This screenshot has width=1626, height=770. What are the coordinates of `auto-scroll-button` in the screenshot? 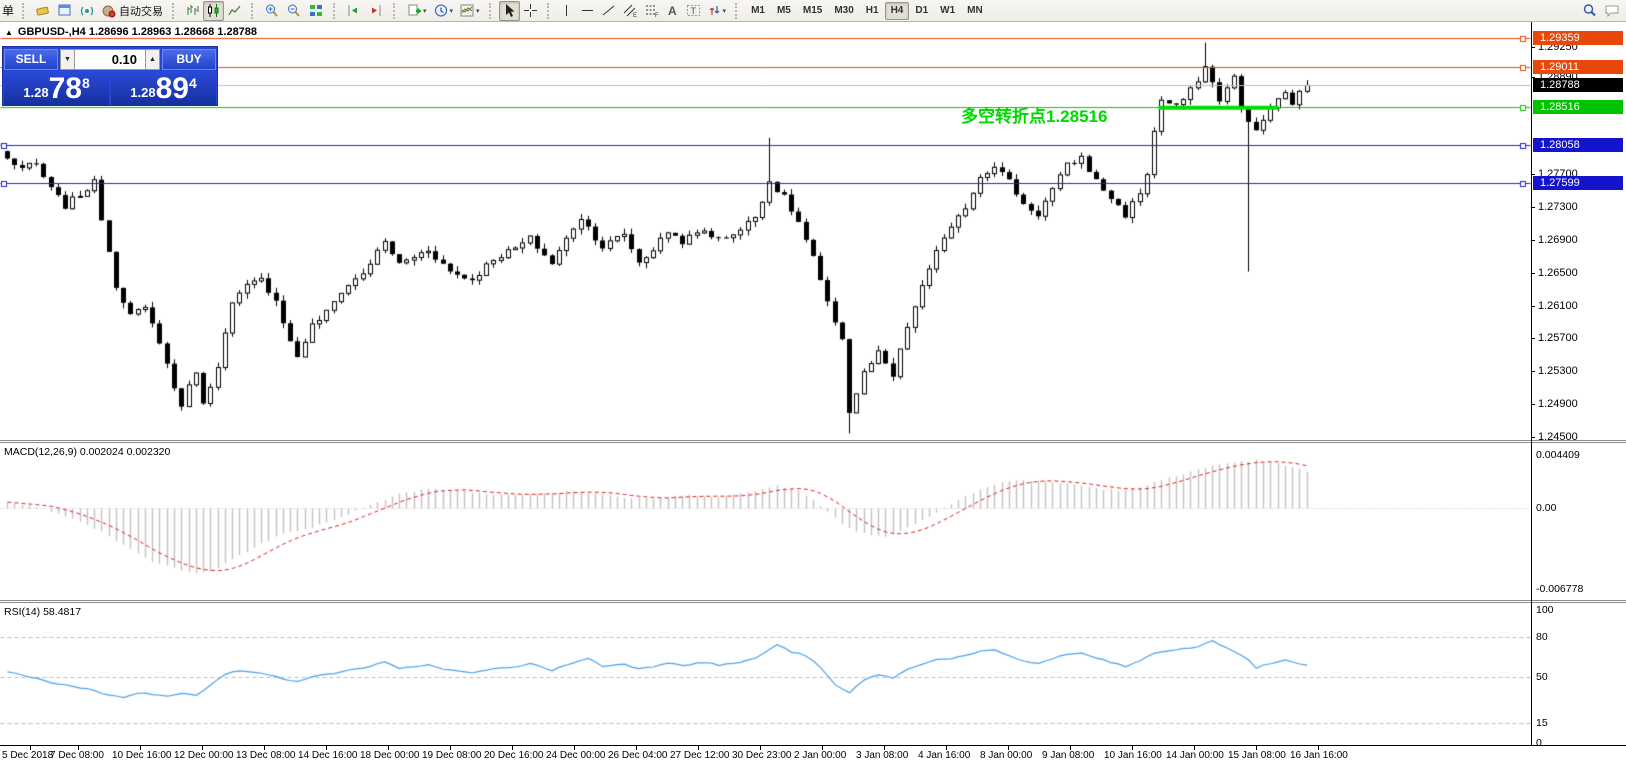 It's located at (354, 11).